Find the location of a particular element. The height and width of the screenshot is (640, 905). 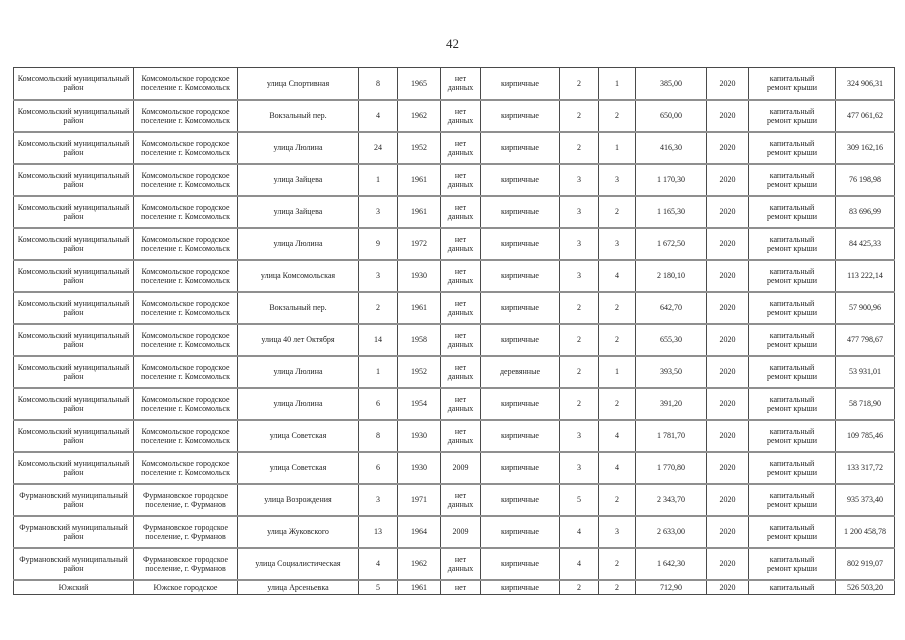

table-cell: 1972 is located at coordinates (419, 243).